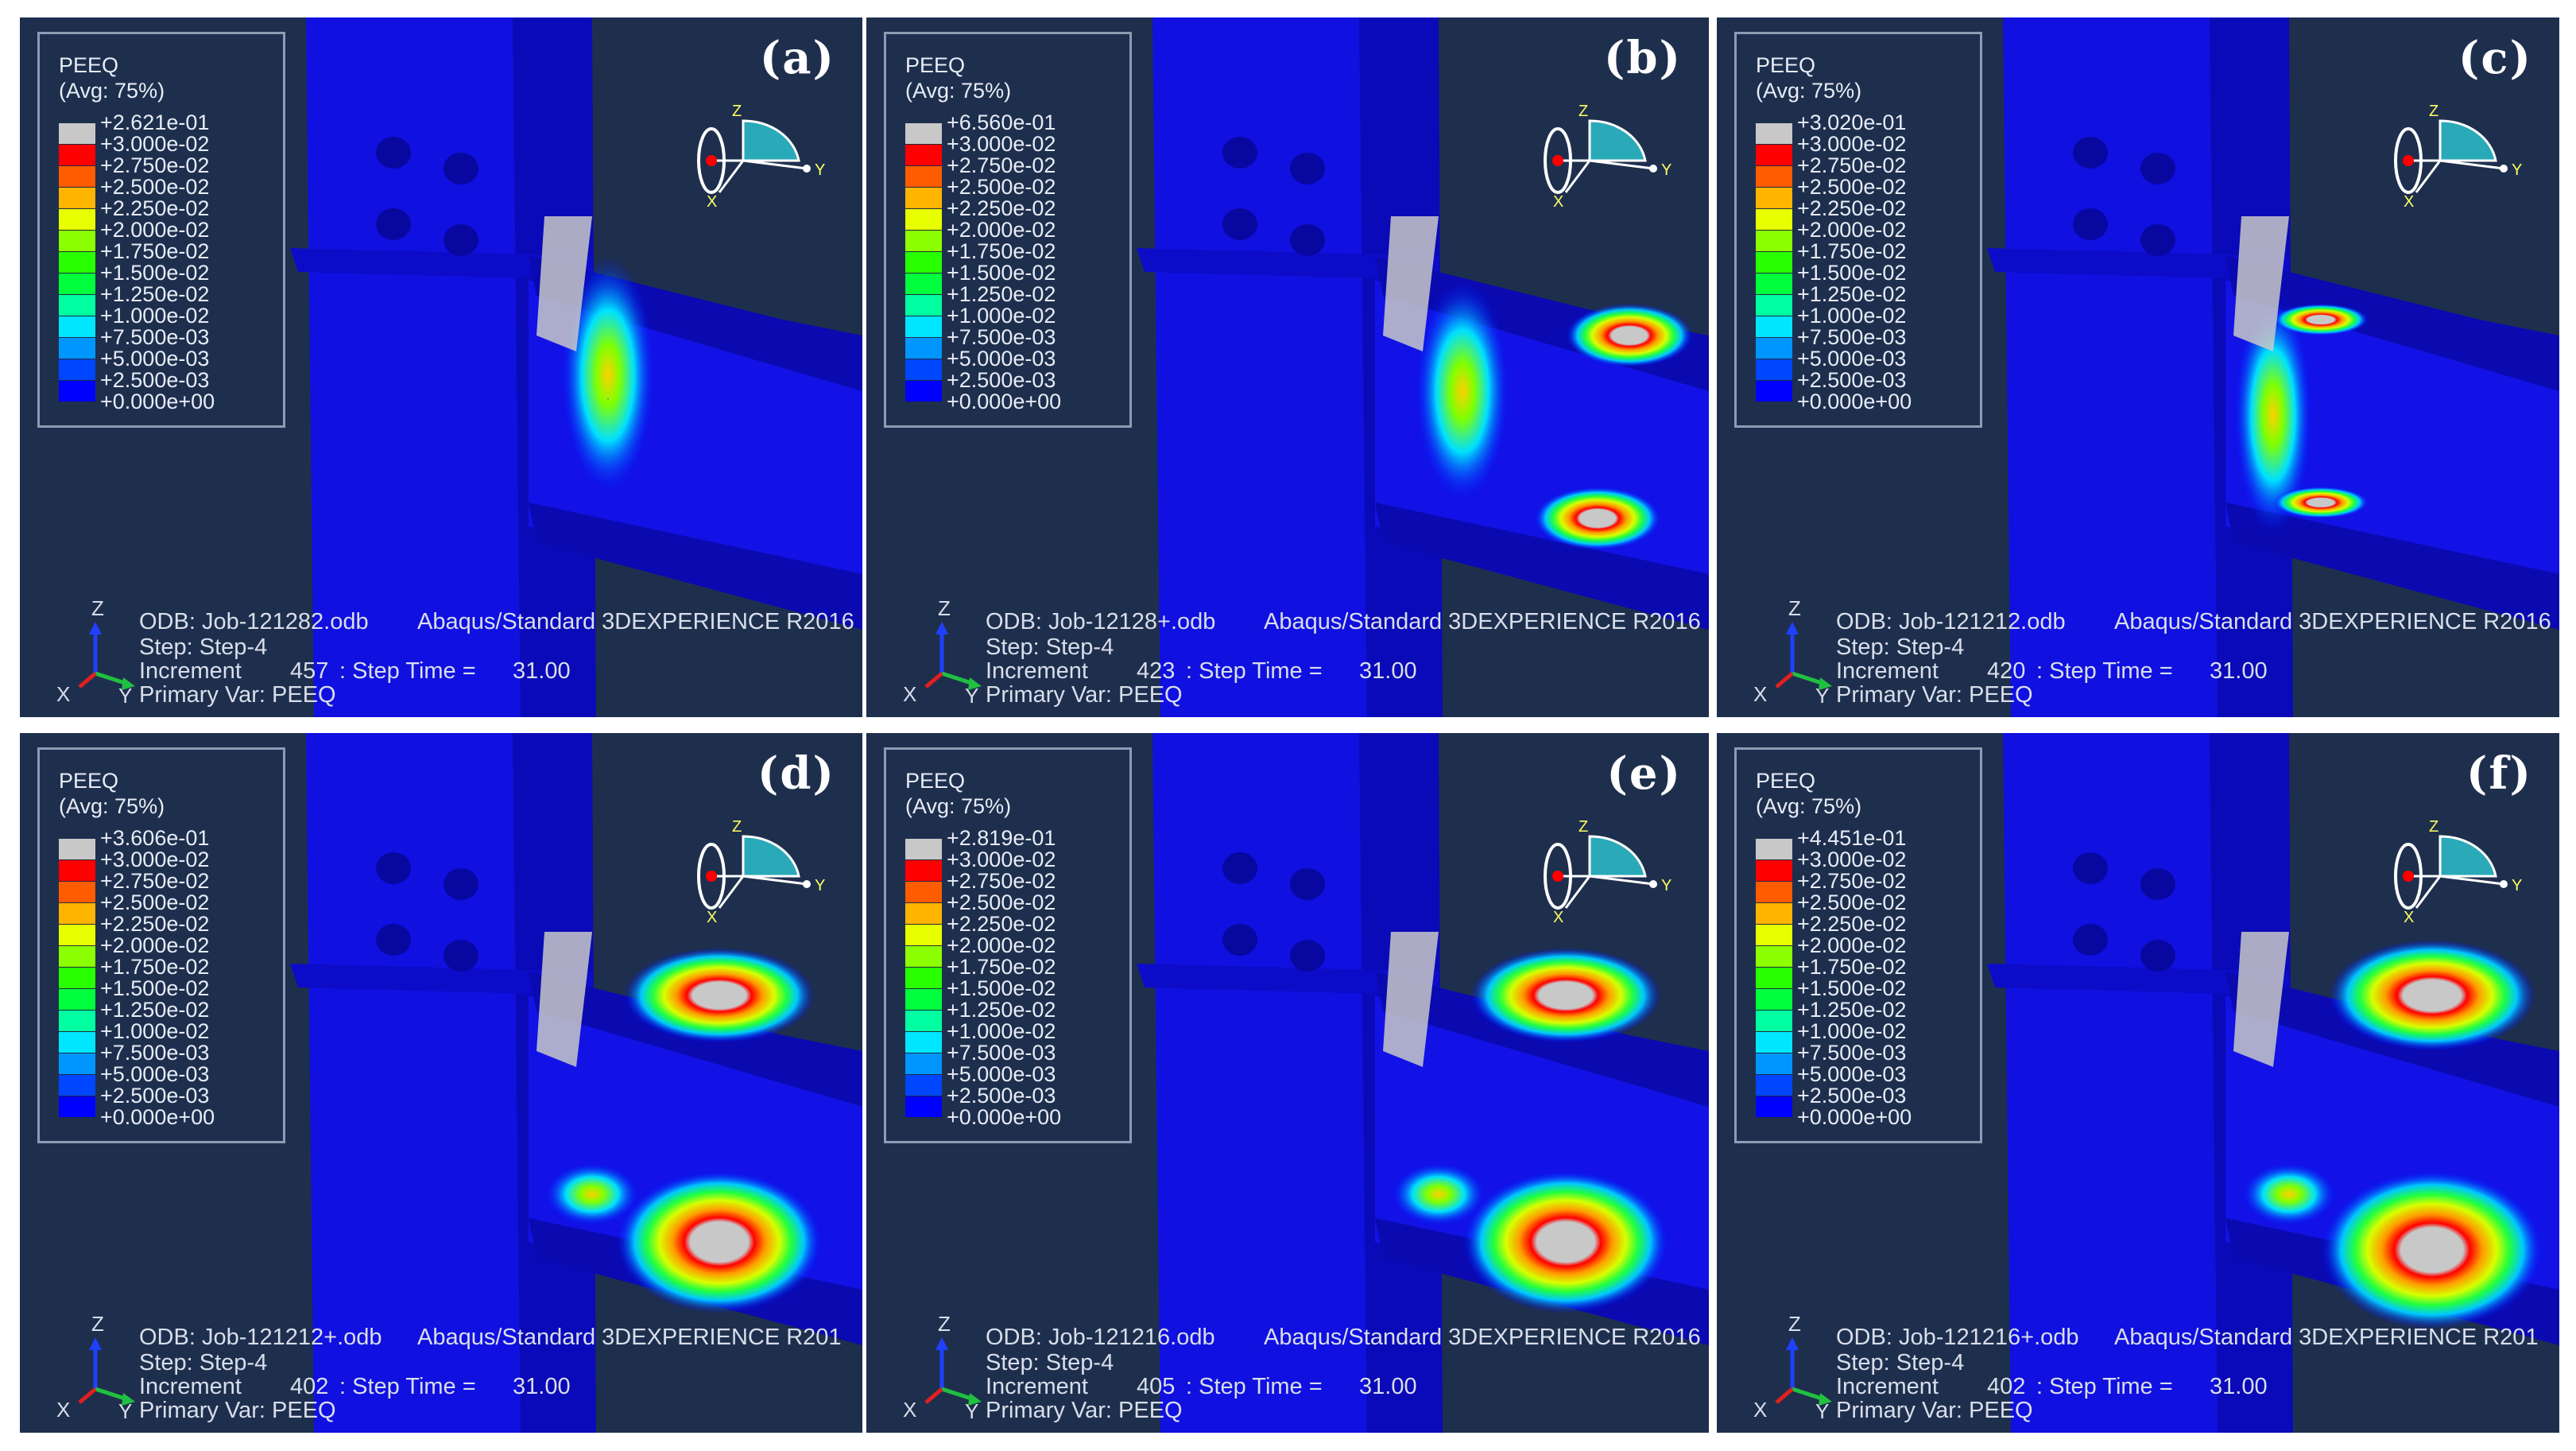 This screenshot has width=2576, height=1451. I want to click on end-plate-yield, so click(1411, 1000).